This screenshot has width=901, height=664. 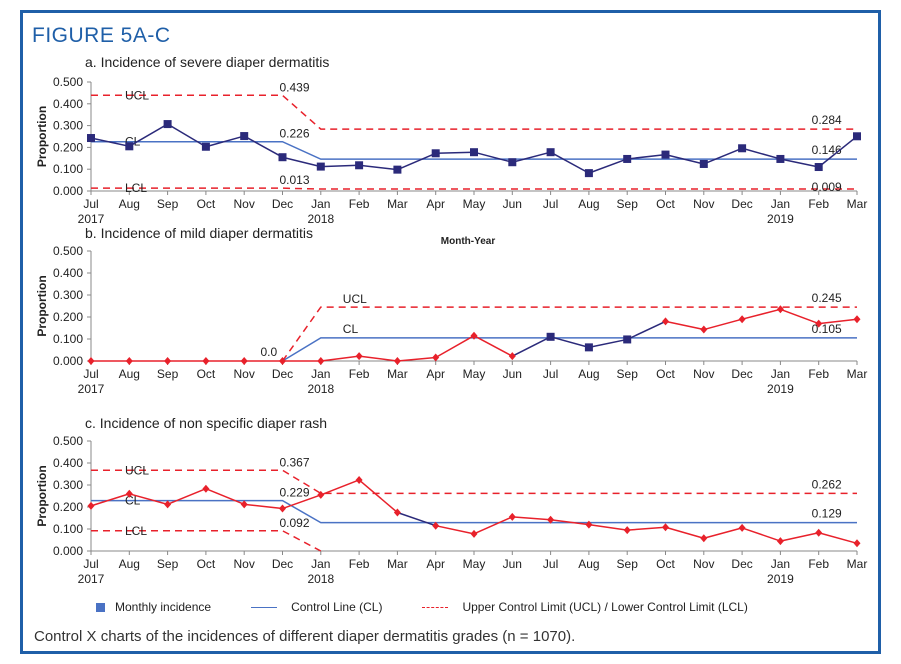 What do you see at coordinates (435, 374) in the screenshot?
I see `x-tick-label: Apr` at bounding box center [435, 374].